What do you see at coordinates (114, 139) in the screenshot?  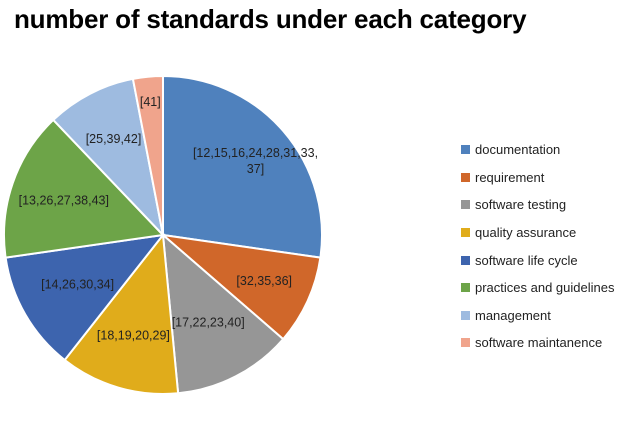 I see `slice-label-management: [25,39,42]` at bounding box center [114, 139].